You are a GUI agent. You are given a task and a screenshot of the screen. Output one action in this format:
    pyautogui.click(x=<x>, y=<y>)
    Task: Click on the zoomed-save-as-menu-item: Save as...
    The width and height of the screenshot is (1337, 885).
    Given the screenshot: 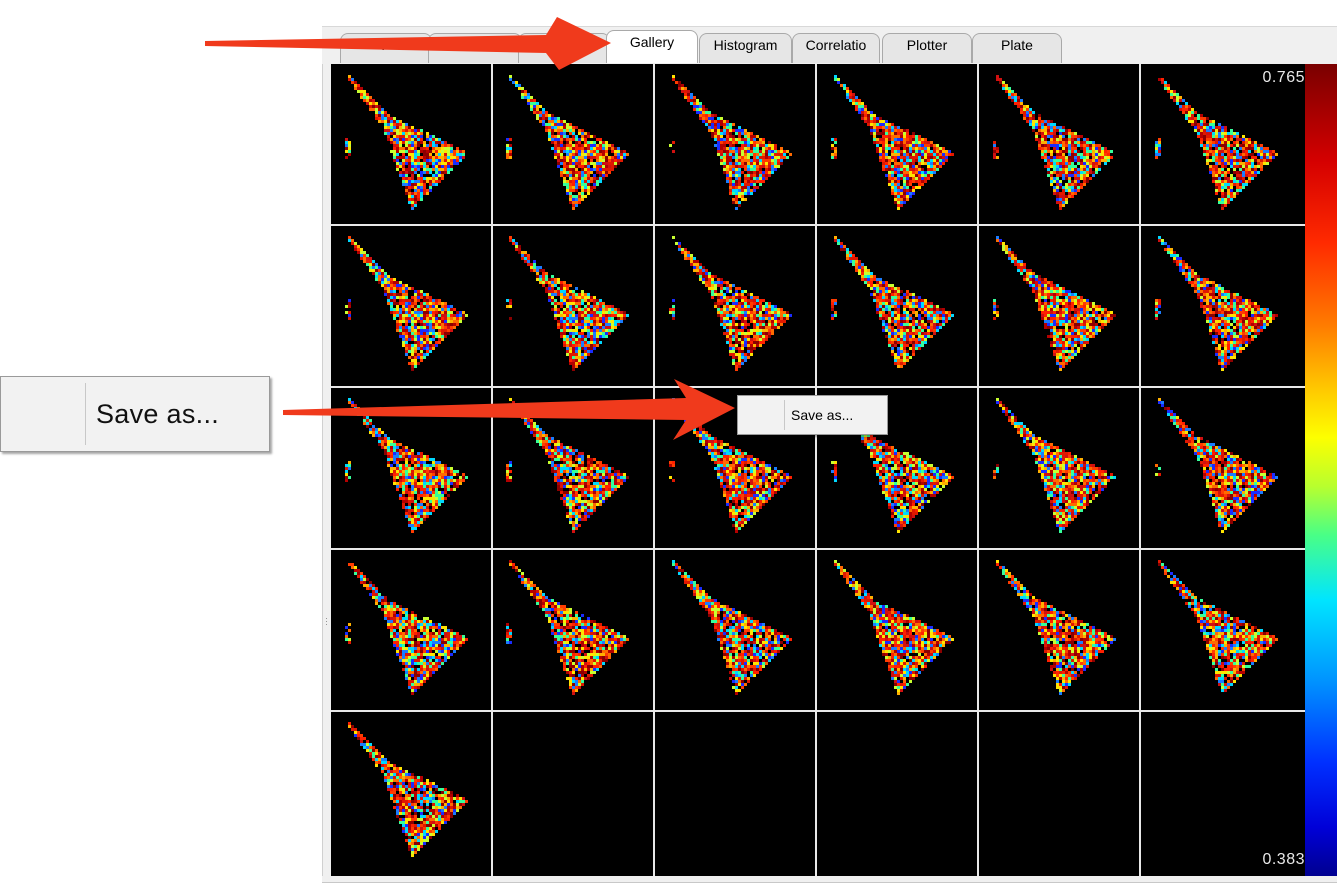 What is the action you would take?
    pyautogui.click(x=158, y=414)
    